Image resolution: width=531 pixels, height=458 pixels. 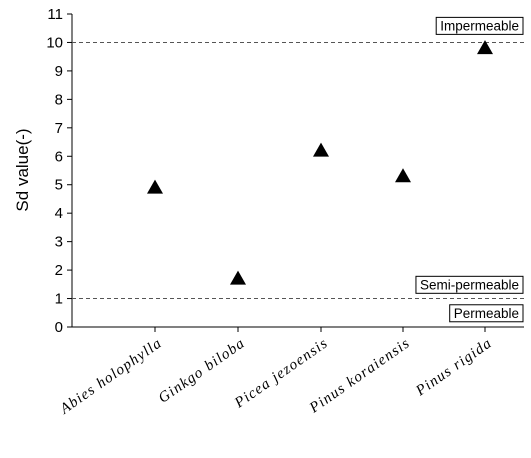 I want to click on y-tick-label: 4, so click(x=59, y=213).